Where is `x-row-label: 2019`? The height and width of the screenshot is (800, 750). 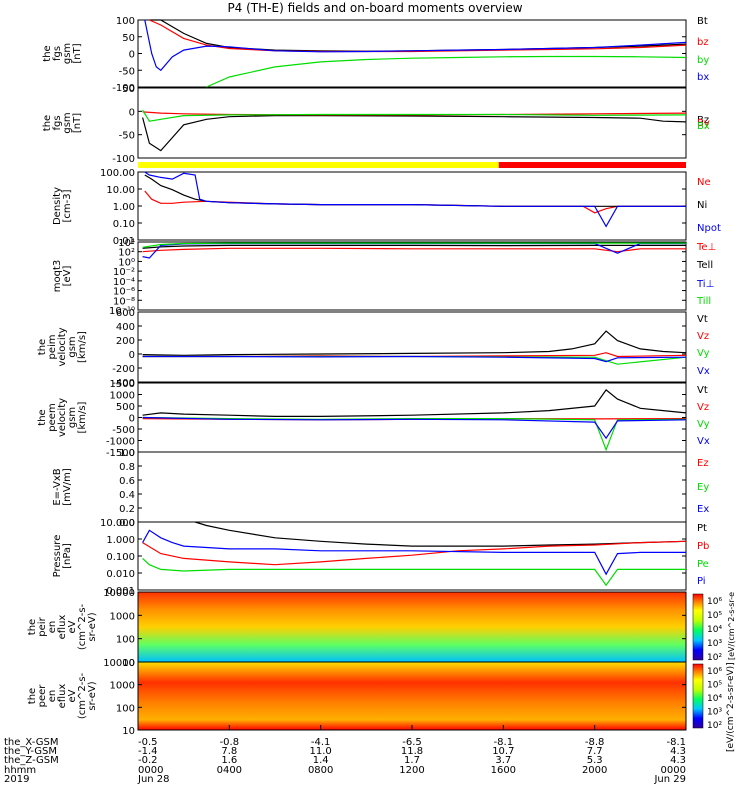 x-row-label: 2019 is located at coordinates (16, 779).